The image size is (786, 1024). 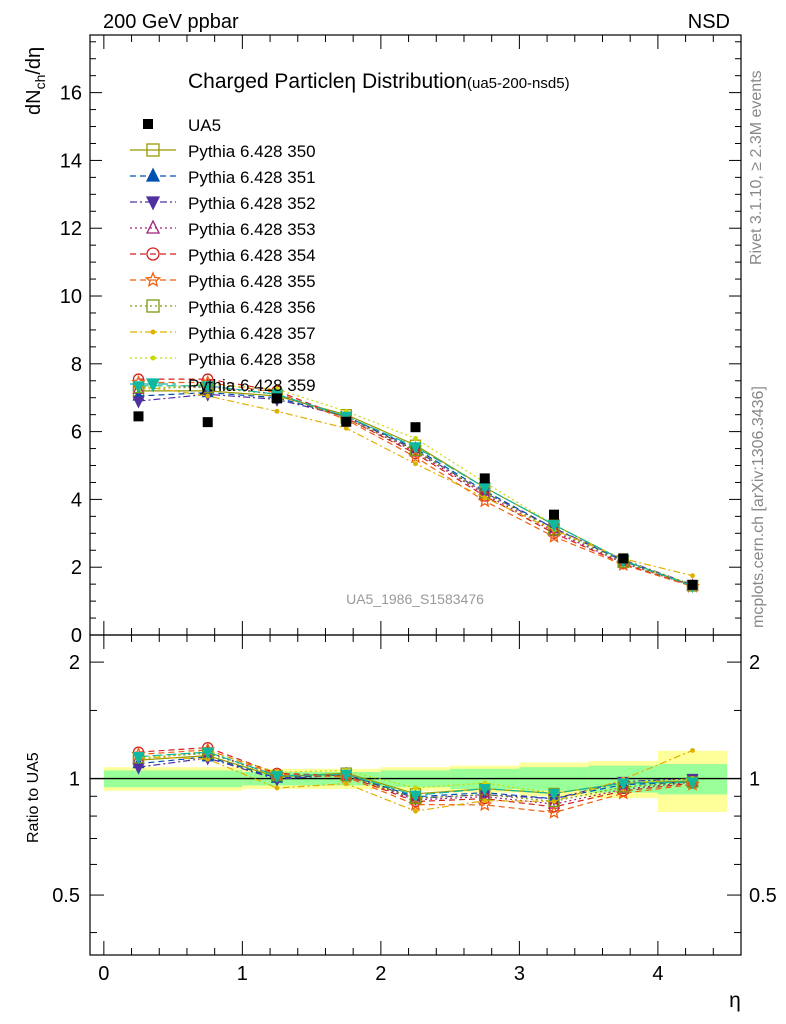 What do you see at coordinates (252, 307) in the screenshot?
I see `legend-label: Pythia 6.428 356` at bounding box center [252, 307].